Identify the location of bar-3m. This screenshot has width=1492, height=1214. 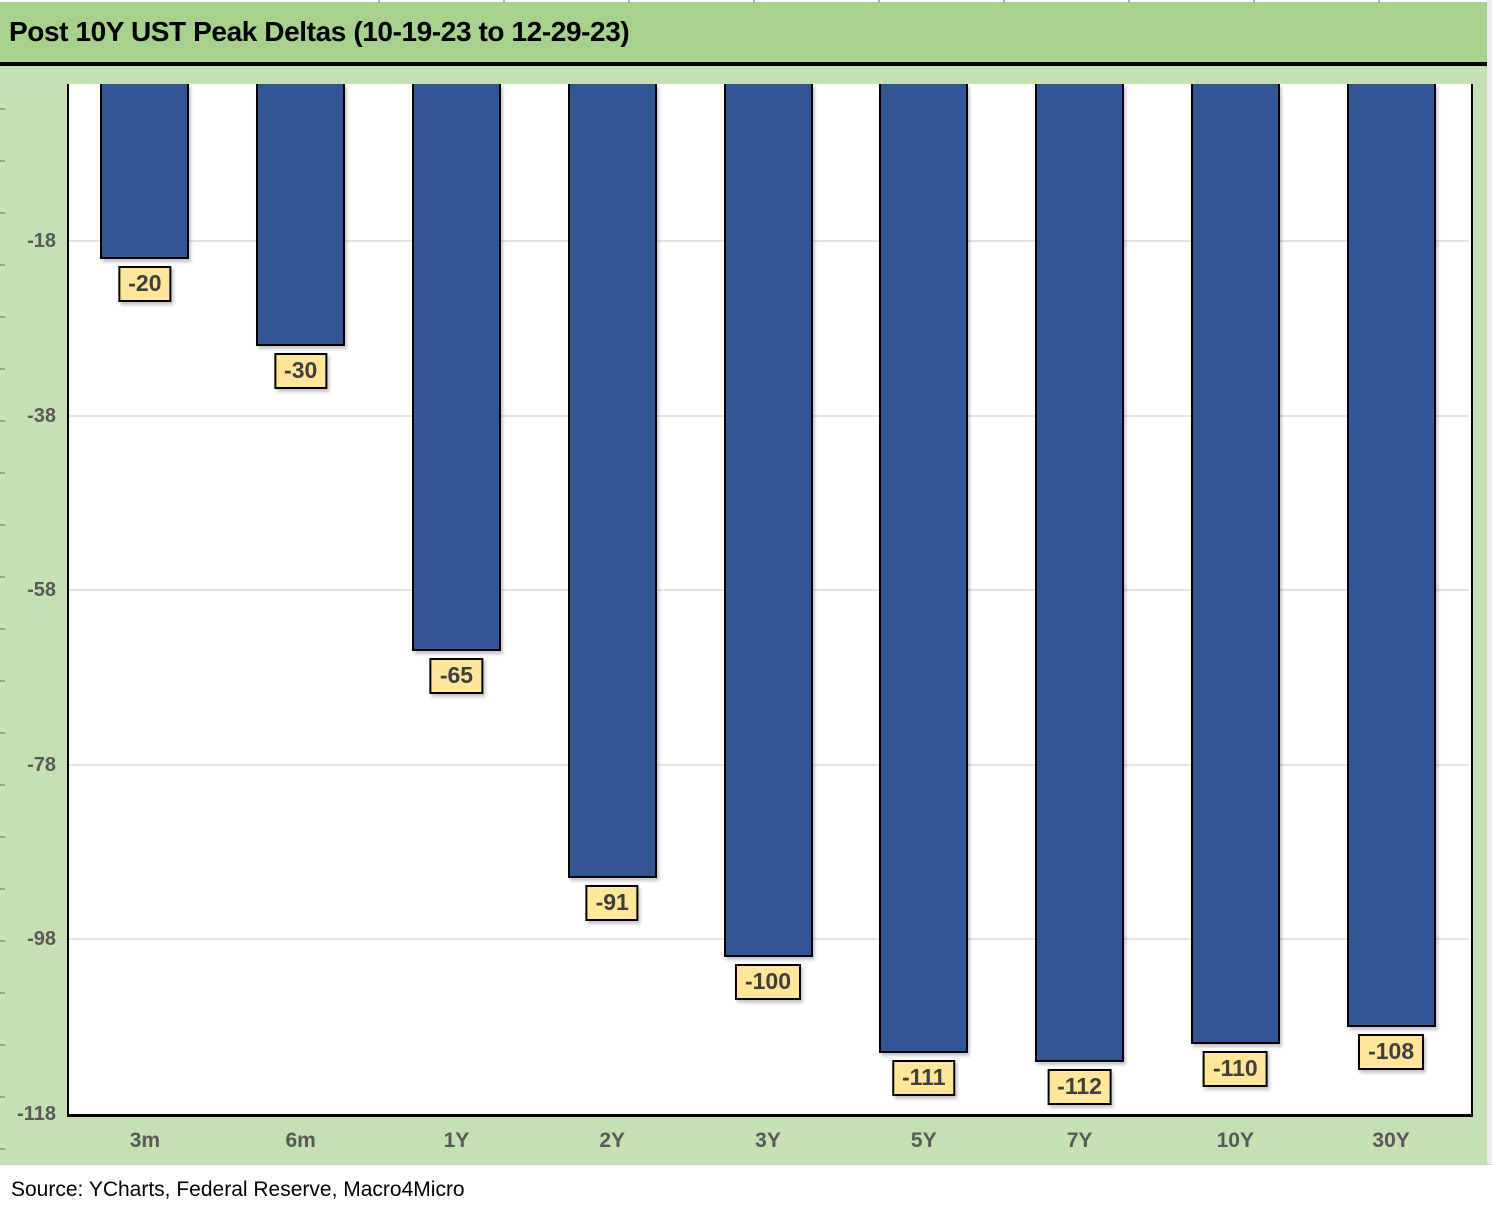
(145, 171).